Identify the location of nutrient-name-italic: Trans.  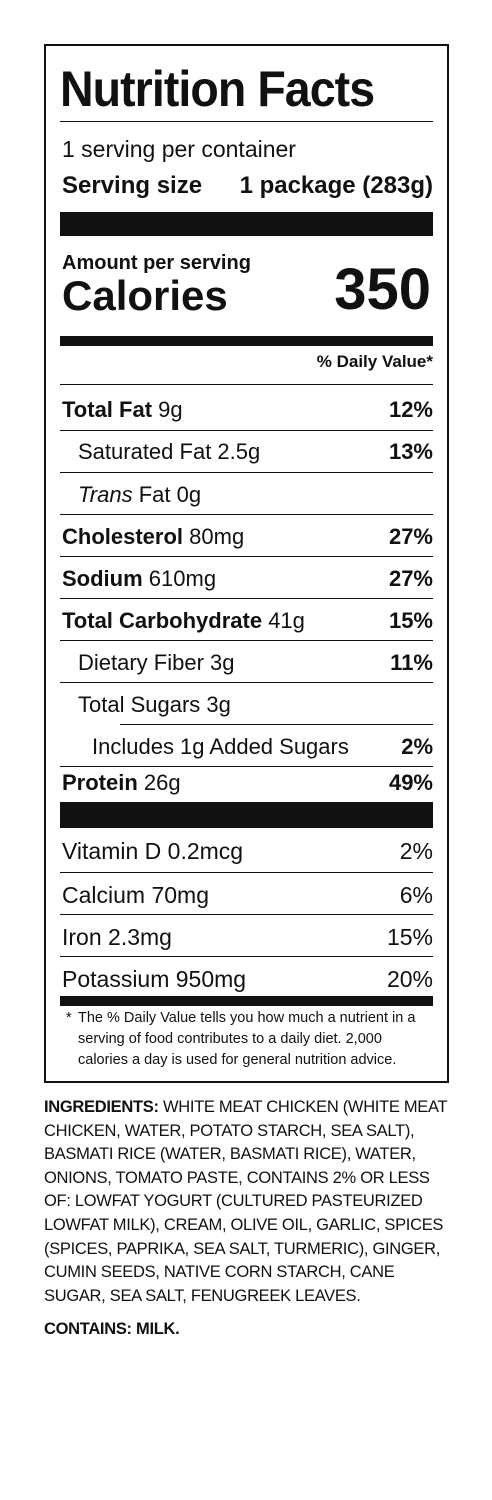
(105, 494).